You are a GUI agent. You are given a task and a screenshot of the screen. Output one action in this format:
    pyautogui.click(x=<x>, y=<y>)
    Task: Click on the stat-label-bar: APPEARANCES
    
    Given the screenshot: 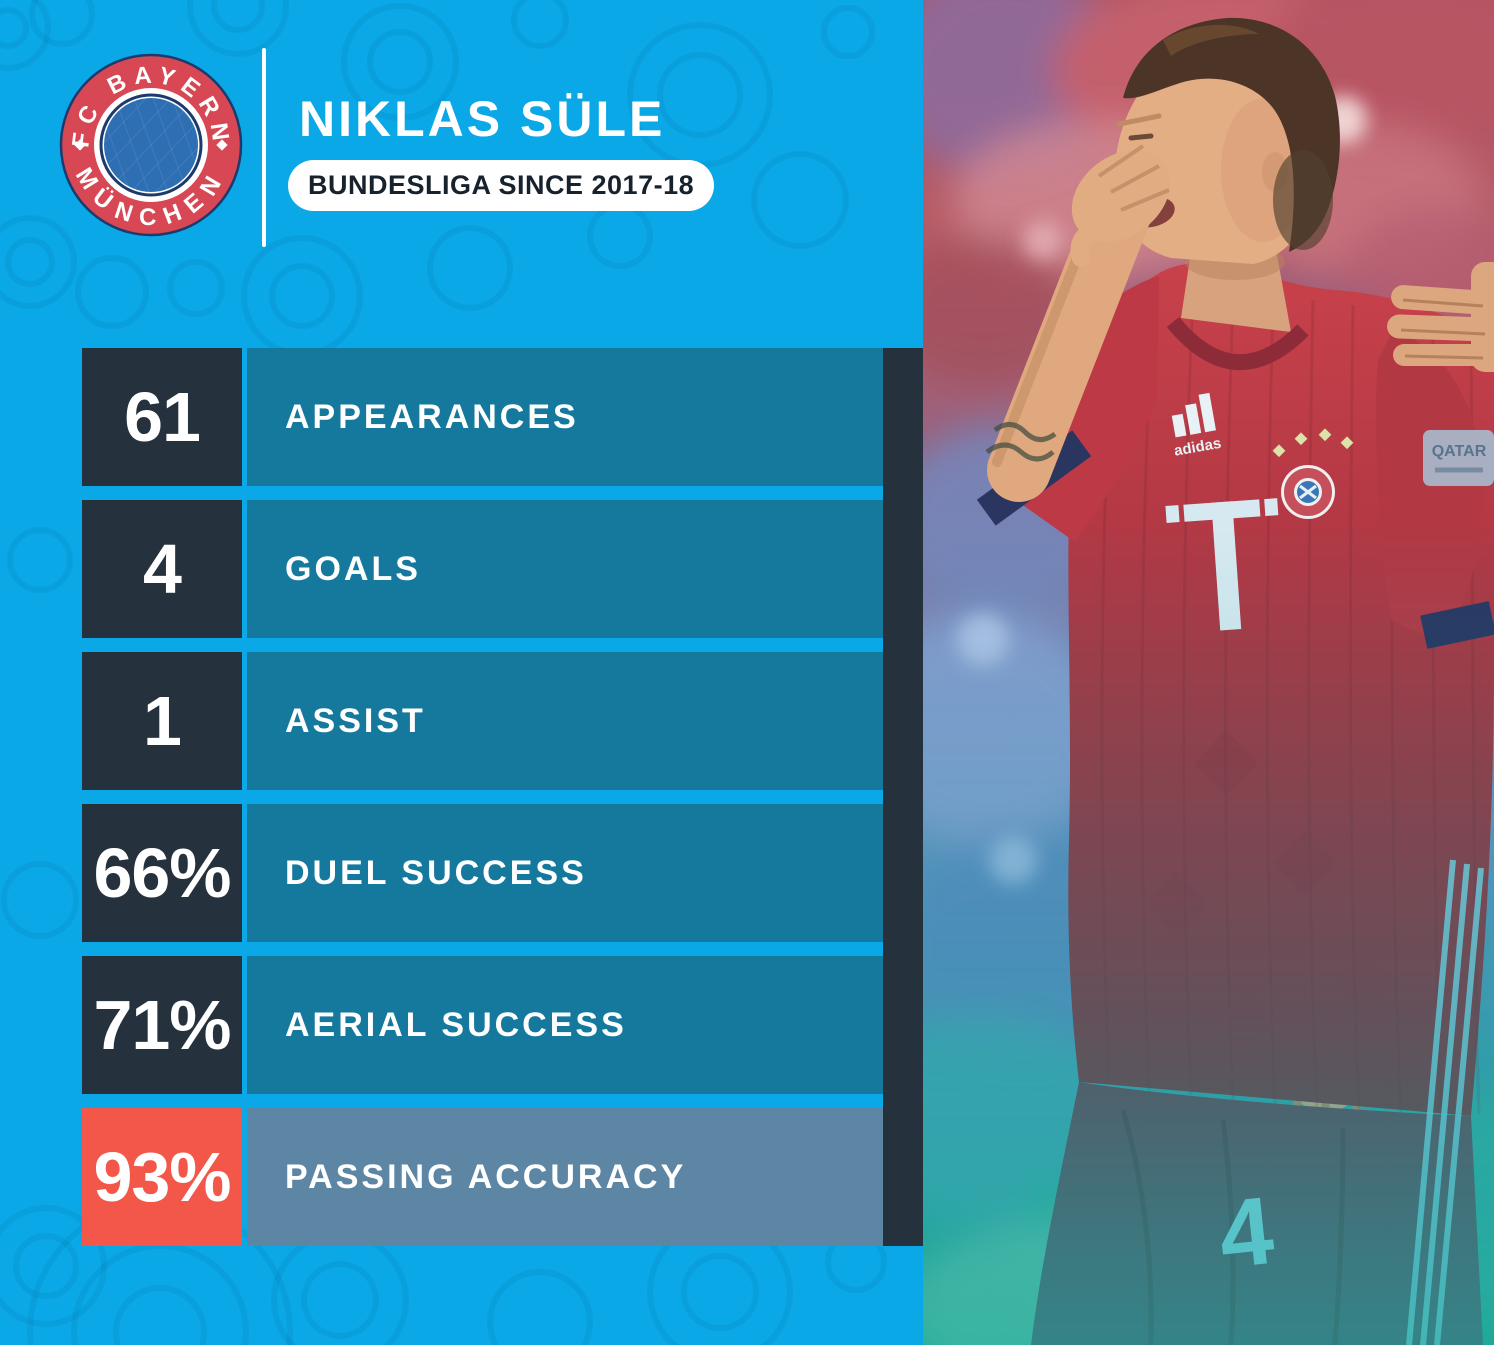 What is the action you would take?
    pyautogui.click(x=565, y=417)
    